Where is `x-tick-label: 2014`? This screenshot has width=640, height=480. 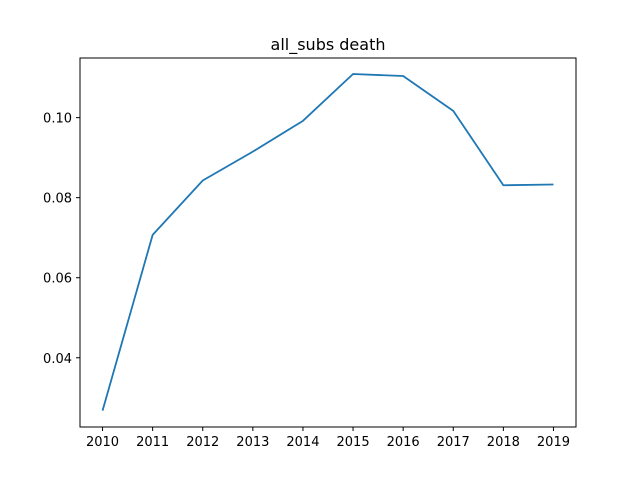 x-tick-label: 2014 is located at coordinates (302, 442).